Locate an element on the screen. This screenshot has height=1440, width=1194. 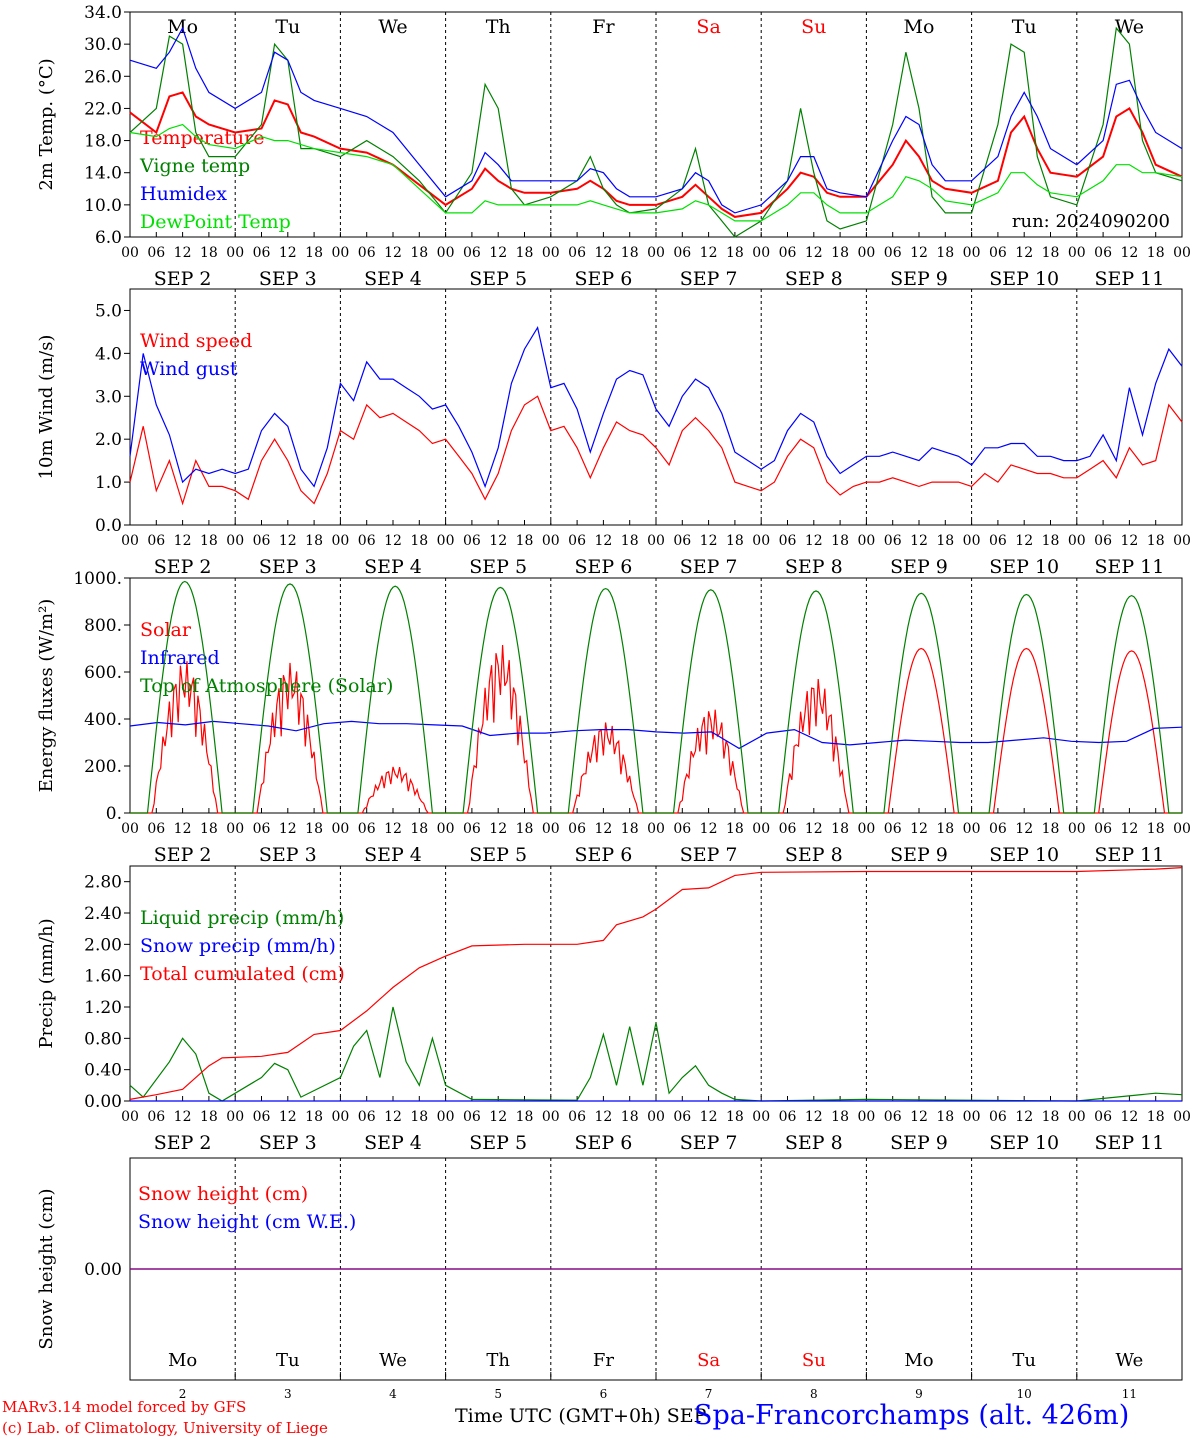
date-label: SEP 9 is located at coordinates (919, 567).